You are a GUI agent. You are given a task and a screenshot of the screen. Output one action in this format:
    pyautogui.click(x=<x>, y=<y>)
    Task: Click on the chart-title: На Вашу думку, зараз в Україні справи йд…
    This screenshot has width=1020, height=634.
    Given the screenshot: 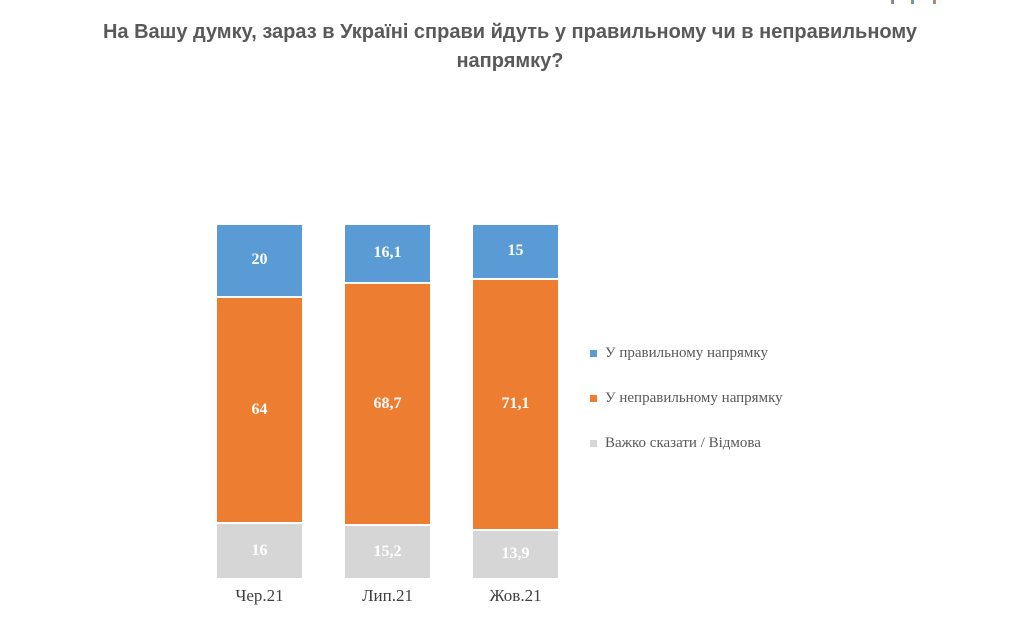 What is the action you would take?
    pyautogui.click(x=510, y=46)
    